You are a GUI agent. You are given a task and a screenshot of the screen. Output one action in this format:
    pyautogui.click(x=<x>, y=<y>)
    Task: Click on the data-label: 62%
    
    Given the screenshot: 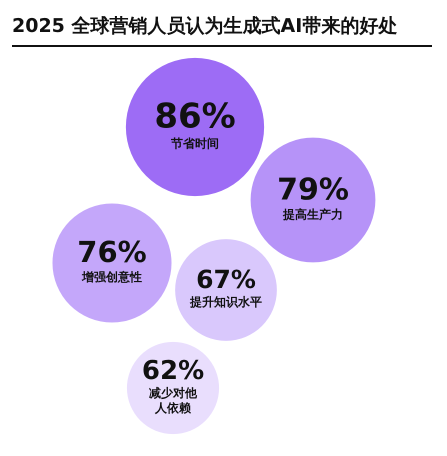 What is the action you would take?
    pyautogui.click(x=173, y=371)
    